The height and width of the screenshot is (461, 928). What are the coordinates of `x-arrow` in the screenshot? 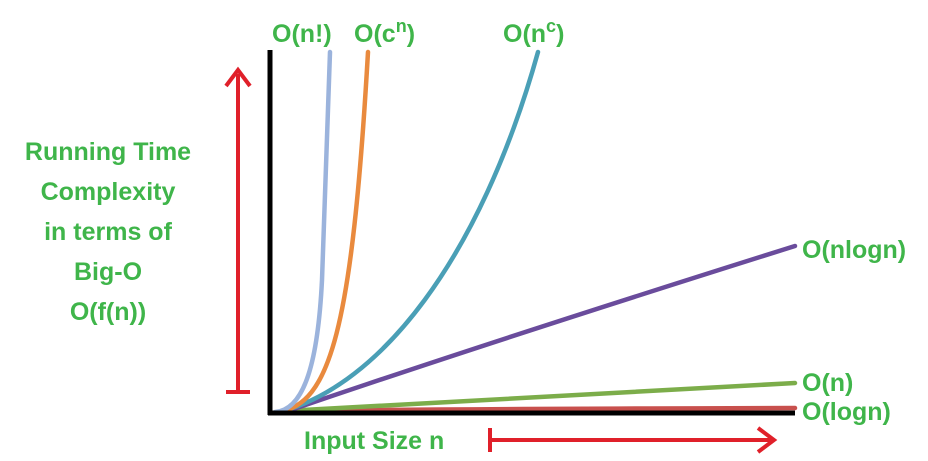 It's located at (633, 440).